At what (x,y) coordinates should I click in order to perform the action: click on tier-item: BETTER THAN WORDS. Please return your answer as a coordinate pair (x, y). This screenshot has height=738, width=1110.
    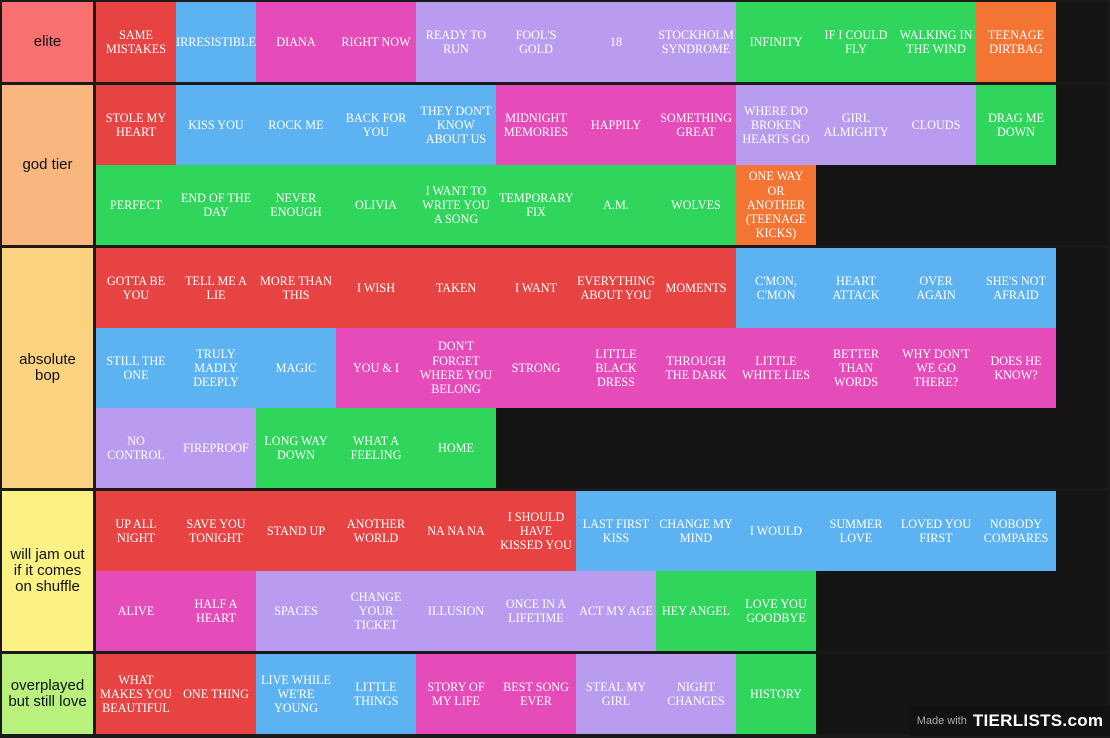
    Looking at the image, I should click on (856, 368).